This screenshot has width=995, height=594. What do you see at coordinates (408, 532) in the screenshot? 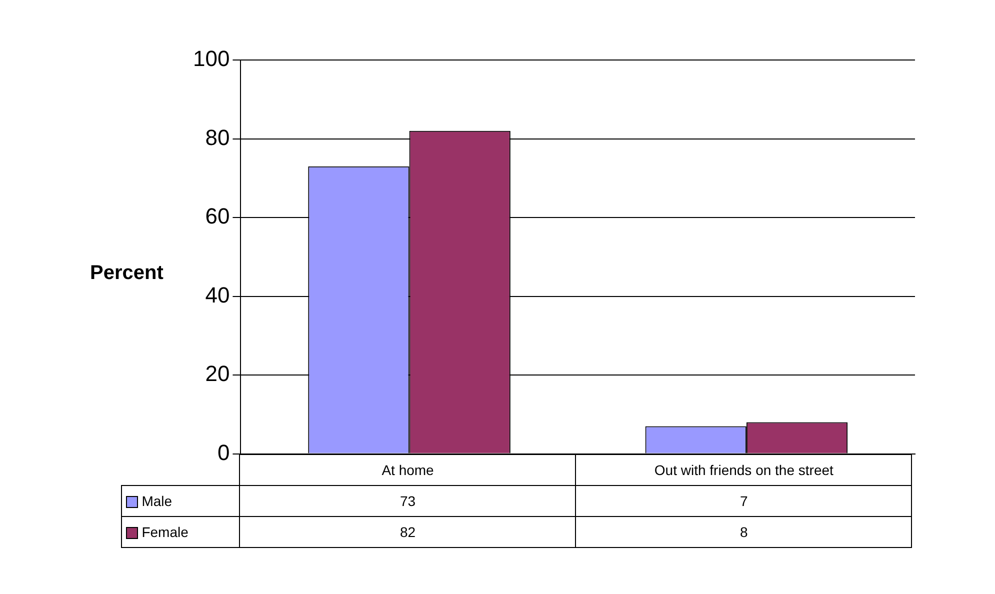
I see `data-label: 82` at bounding box center [408, 532].